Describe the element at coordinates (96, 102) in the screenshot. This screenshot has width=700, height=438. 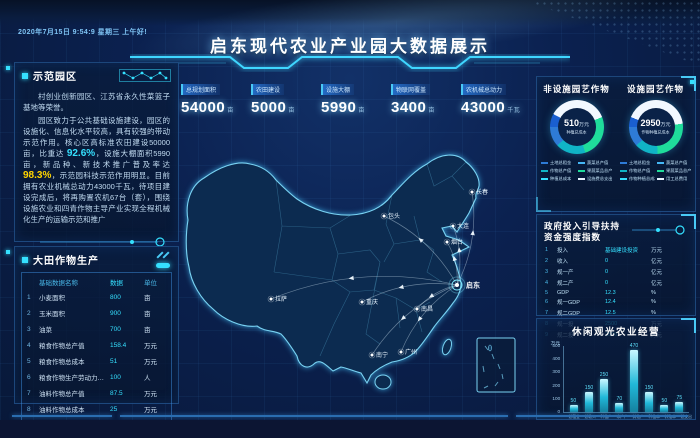
I see `park-paragraph-1: 村创业创新园区、江苏省永久性菜篮子基地等荣誉。` at that location.